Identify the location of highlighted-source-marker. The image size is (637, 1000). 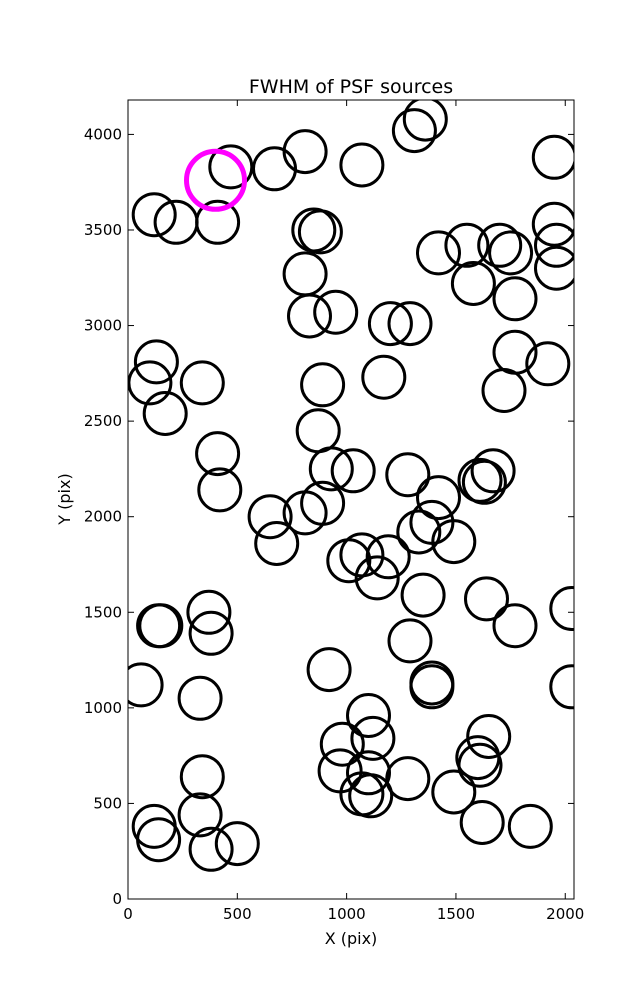
(215, 180).